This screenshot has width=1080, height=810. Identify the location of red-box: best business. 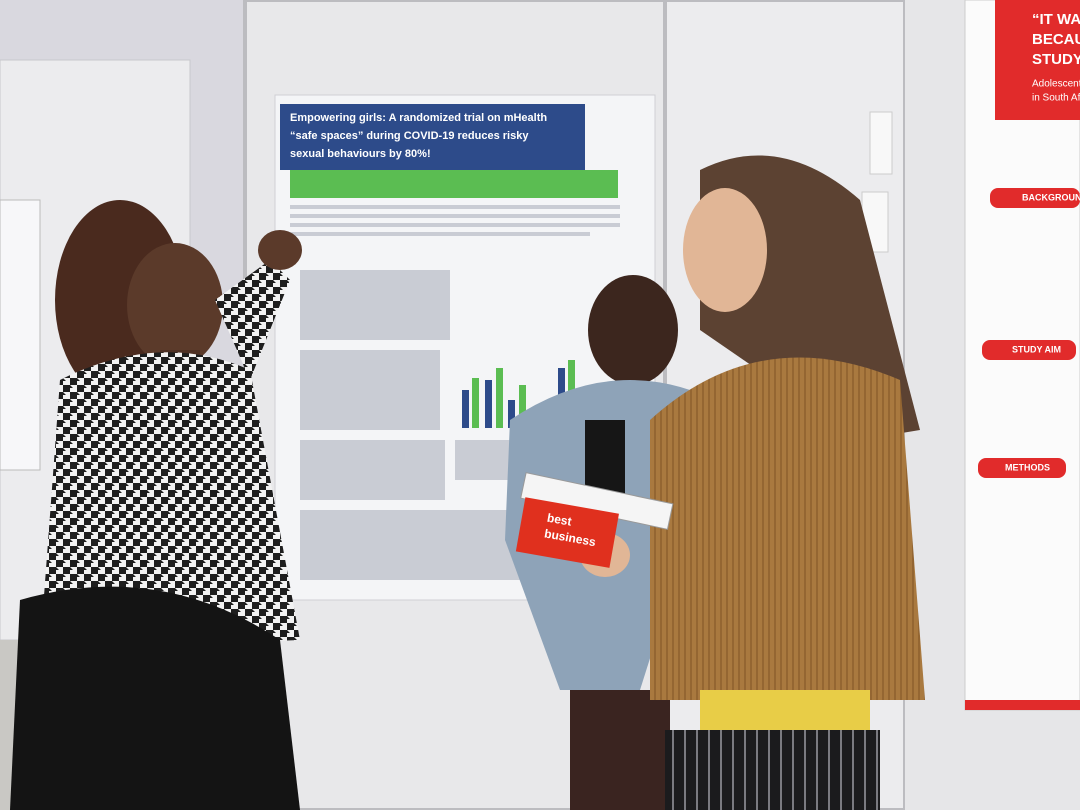
(594, 520).